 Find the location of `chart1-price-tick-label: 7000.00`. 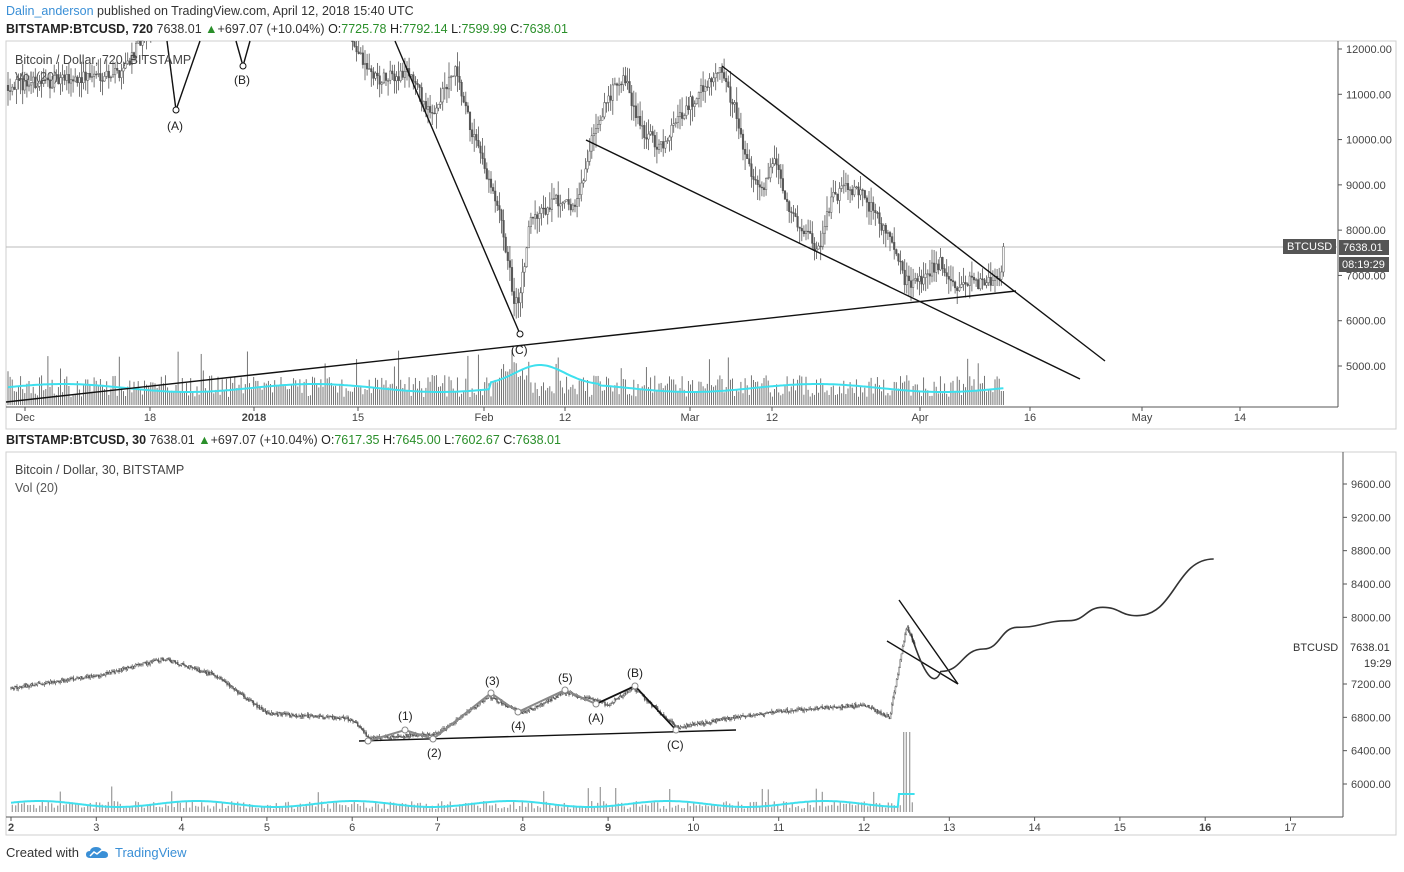

chart1-price-tick-label: 7000.00 is located at coordinates (1366, 276).